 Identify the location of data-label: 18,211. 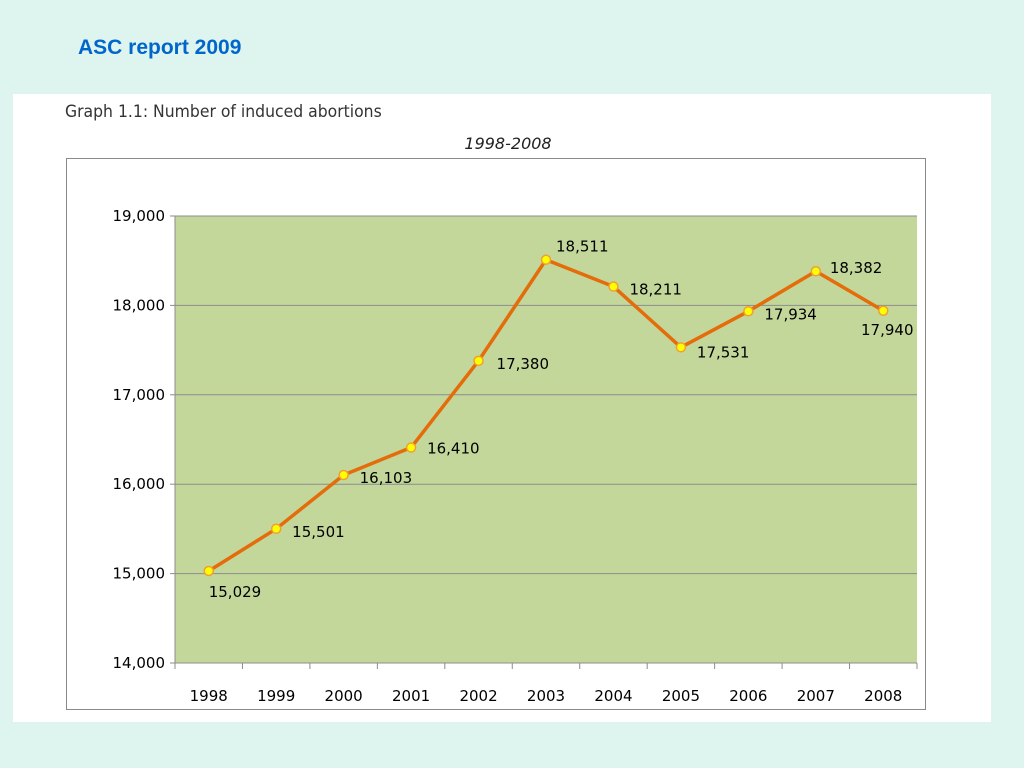
(655, 290).